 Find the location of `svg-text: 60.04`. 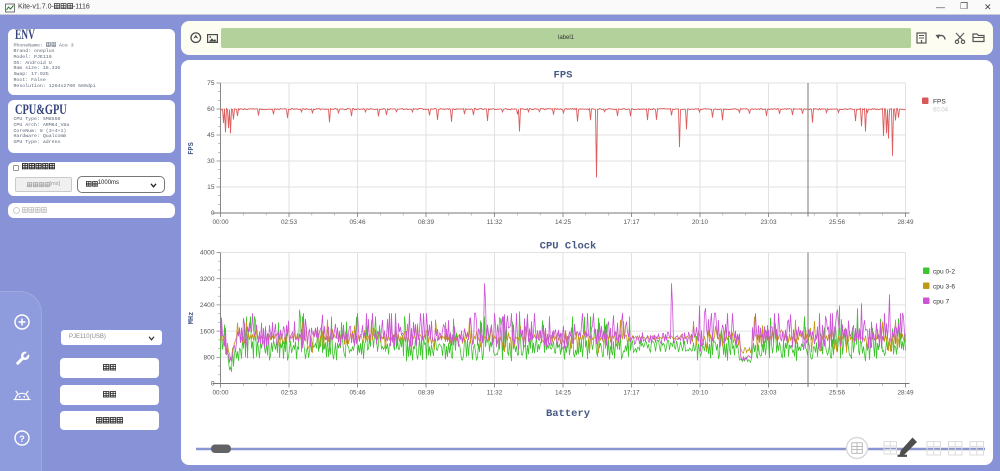

svg-text: 60.04 is located at coordinates (941, 111).